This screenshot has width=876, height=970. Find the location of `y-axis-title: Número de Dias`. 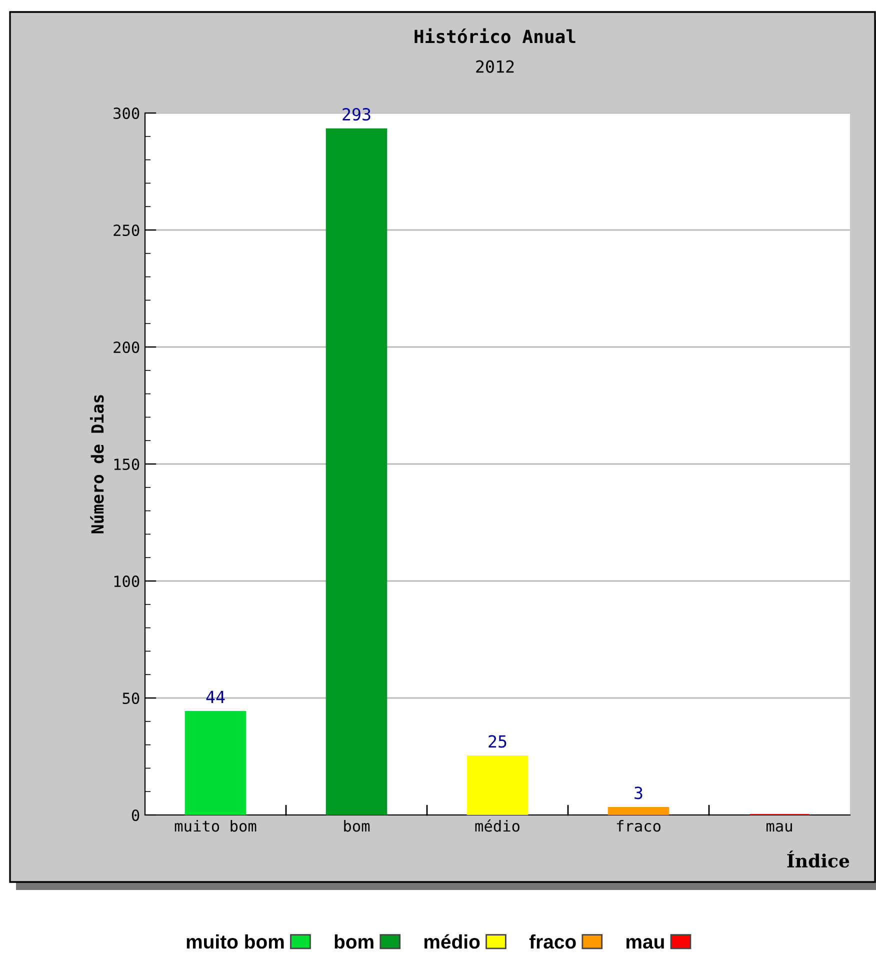

y-axis-title: Número de Dias is located at coordinates (97, 464).